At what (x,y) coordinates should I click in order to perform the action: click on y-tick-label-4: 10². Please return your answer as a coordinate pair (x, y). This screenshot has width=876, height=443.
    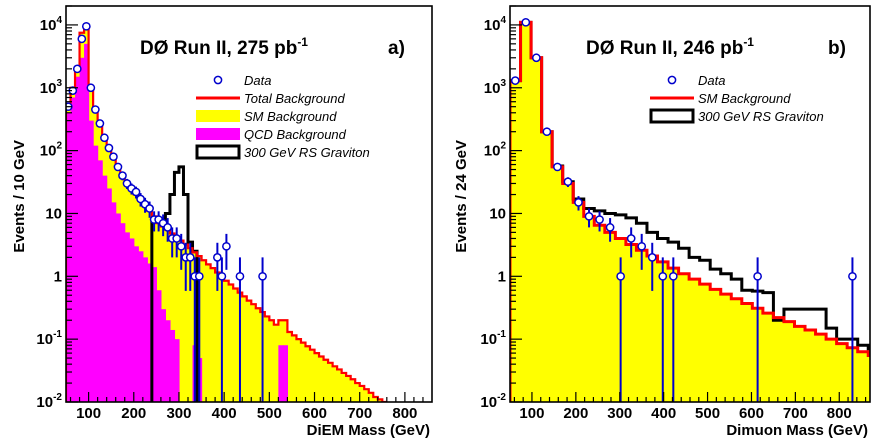
    Looking at the image, I should click on (495, 150).